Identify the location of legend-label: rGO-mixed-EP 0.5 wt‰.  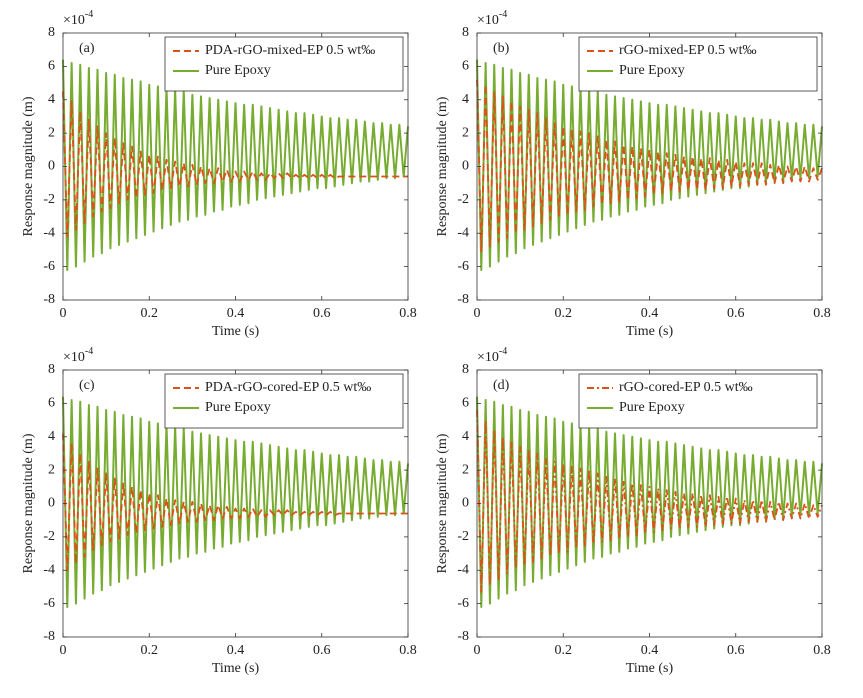
(688, 50).